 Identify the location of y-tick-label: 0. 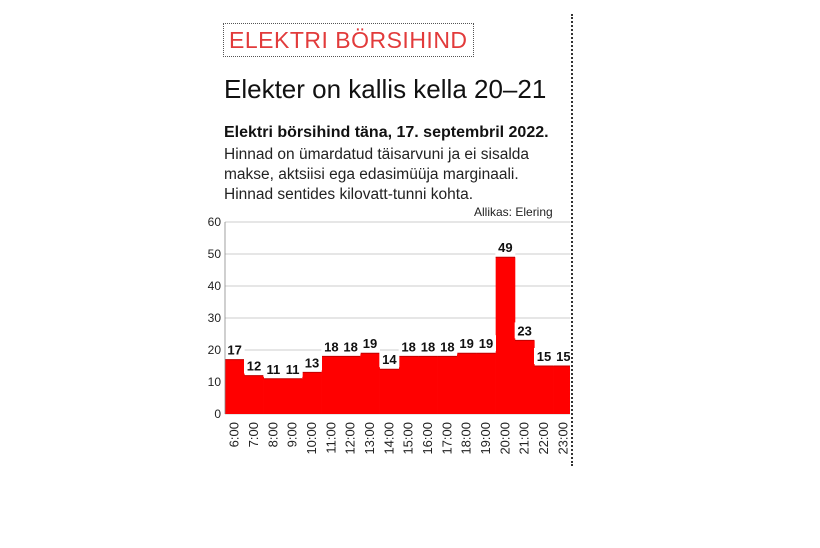
(217, 414).